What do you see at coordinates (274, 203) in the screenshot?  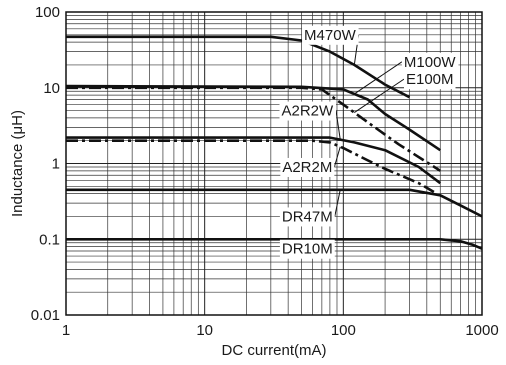 I see `series-line-dr47m` at bounding box center [274, 203].